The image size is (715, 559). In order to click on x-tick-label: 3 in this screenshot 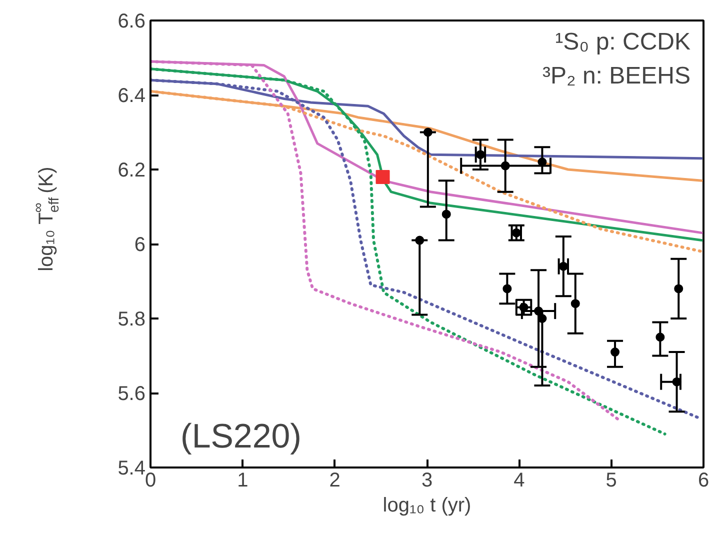, I will do `click(427, 481)`.